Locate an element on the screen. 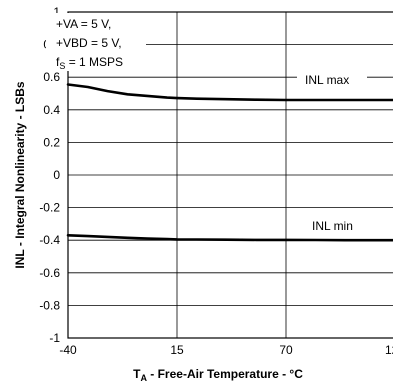 This screenshot has width=393, height=386. x-tick-label: 125 is located at coordinates (389, 350).